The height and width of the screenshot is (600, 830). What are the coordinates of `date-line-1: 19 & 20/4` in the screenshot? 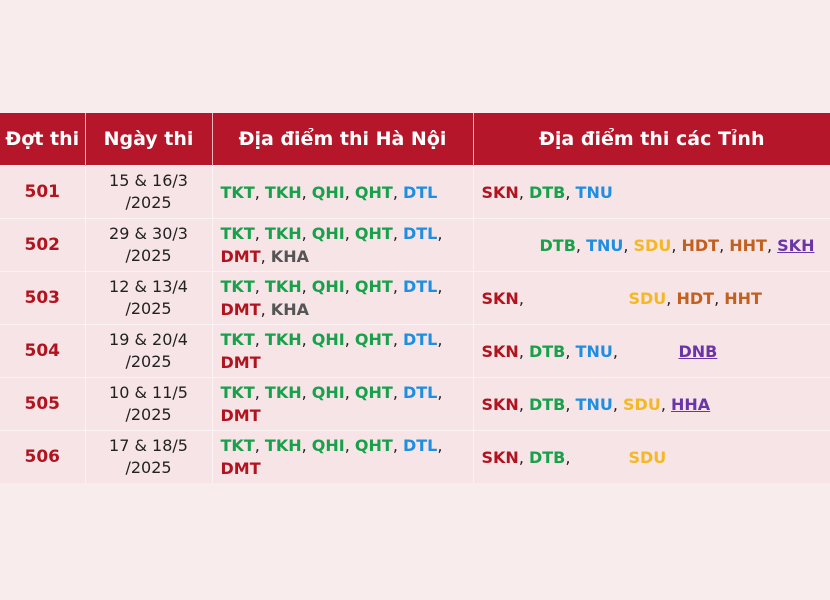 It's located at (148, 339).